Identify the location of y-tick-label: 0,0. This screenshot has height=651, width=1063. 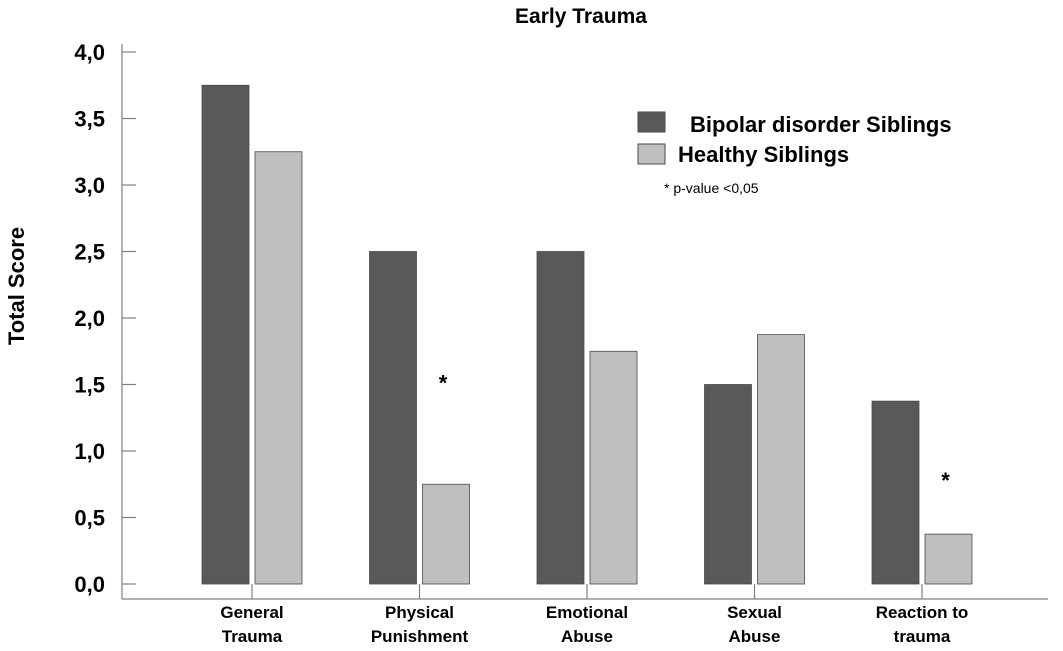
(89, 584).